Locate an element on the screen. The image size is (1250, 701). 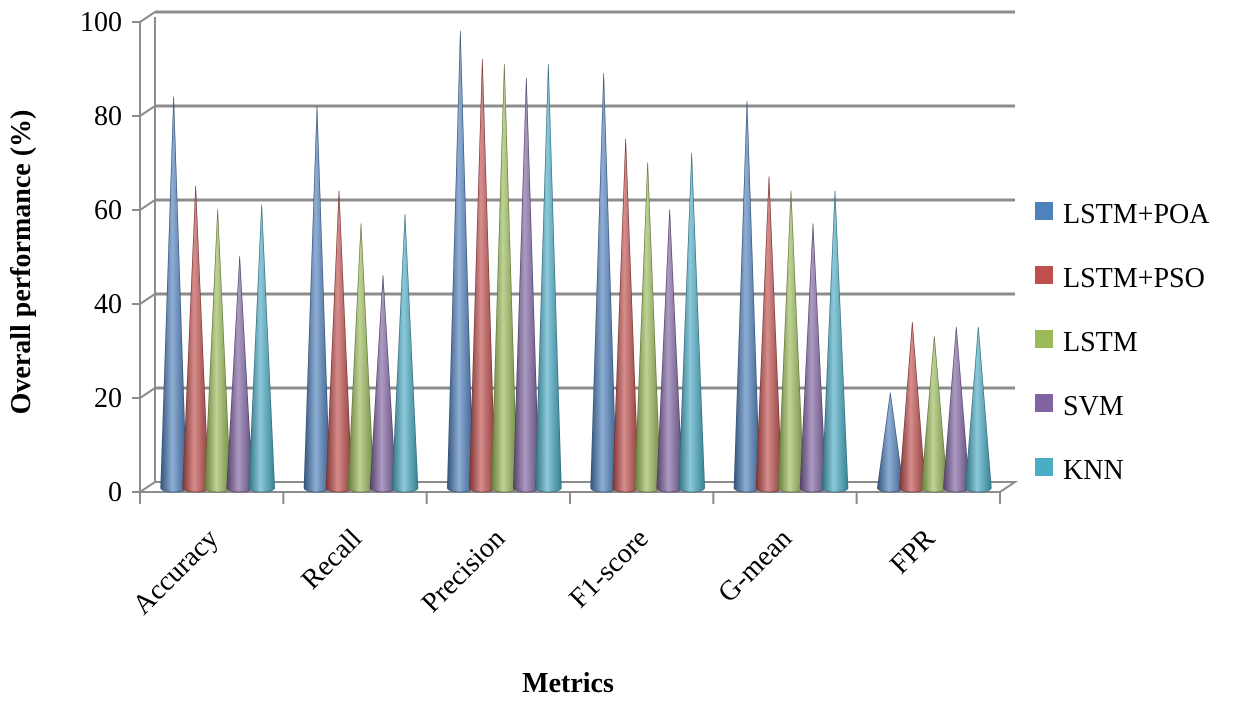
bar-recall-lstm-poa is located at coordinates (317, 299).